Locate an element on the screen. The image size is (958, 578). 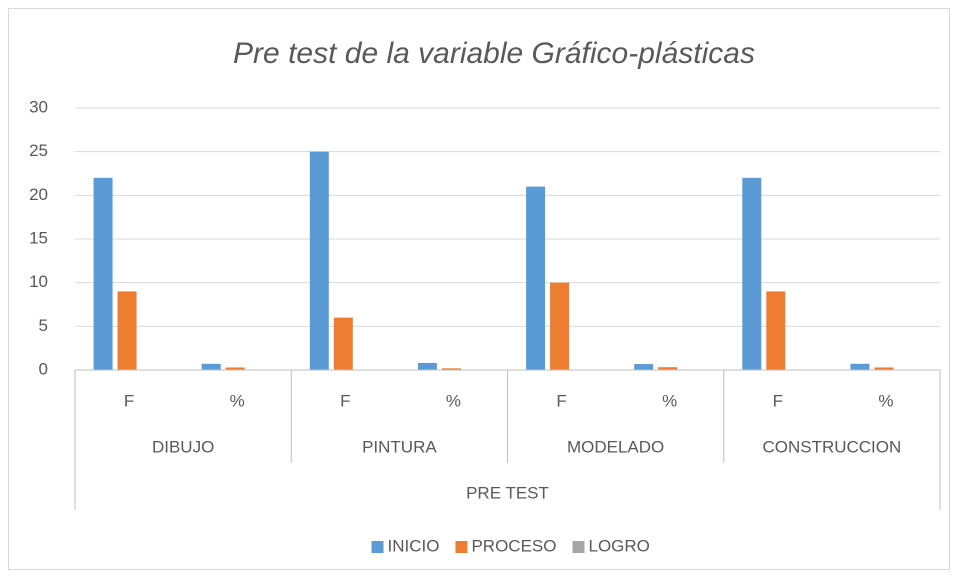
group-label: DIBUJO is located at coordinates (183, 446).